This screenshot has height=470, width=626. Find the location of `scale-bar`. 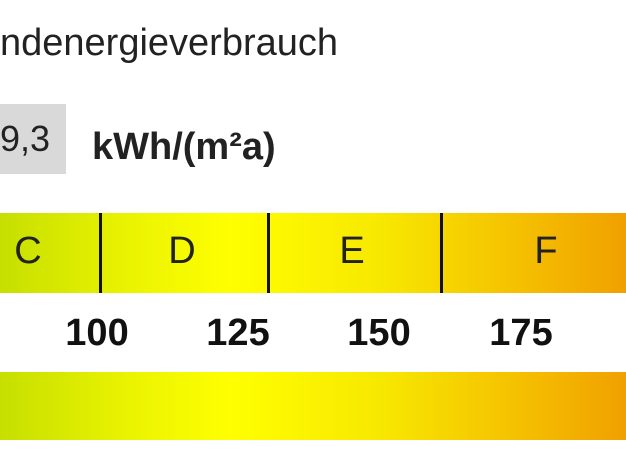

scale-bar is located at coordinates (313, 406).